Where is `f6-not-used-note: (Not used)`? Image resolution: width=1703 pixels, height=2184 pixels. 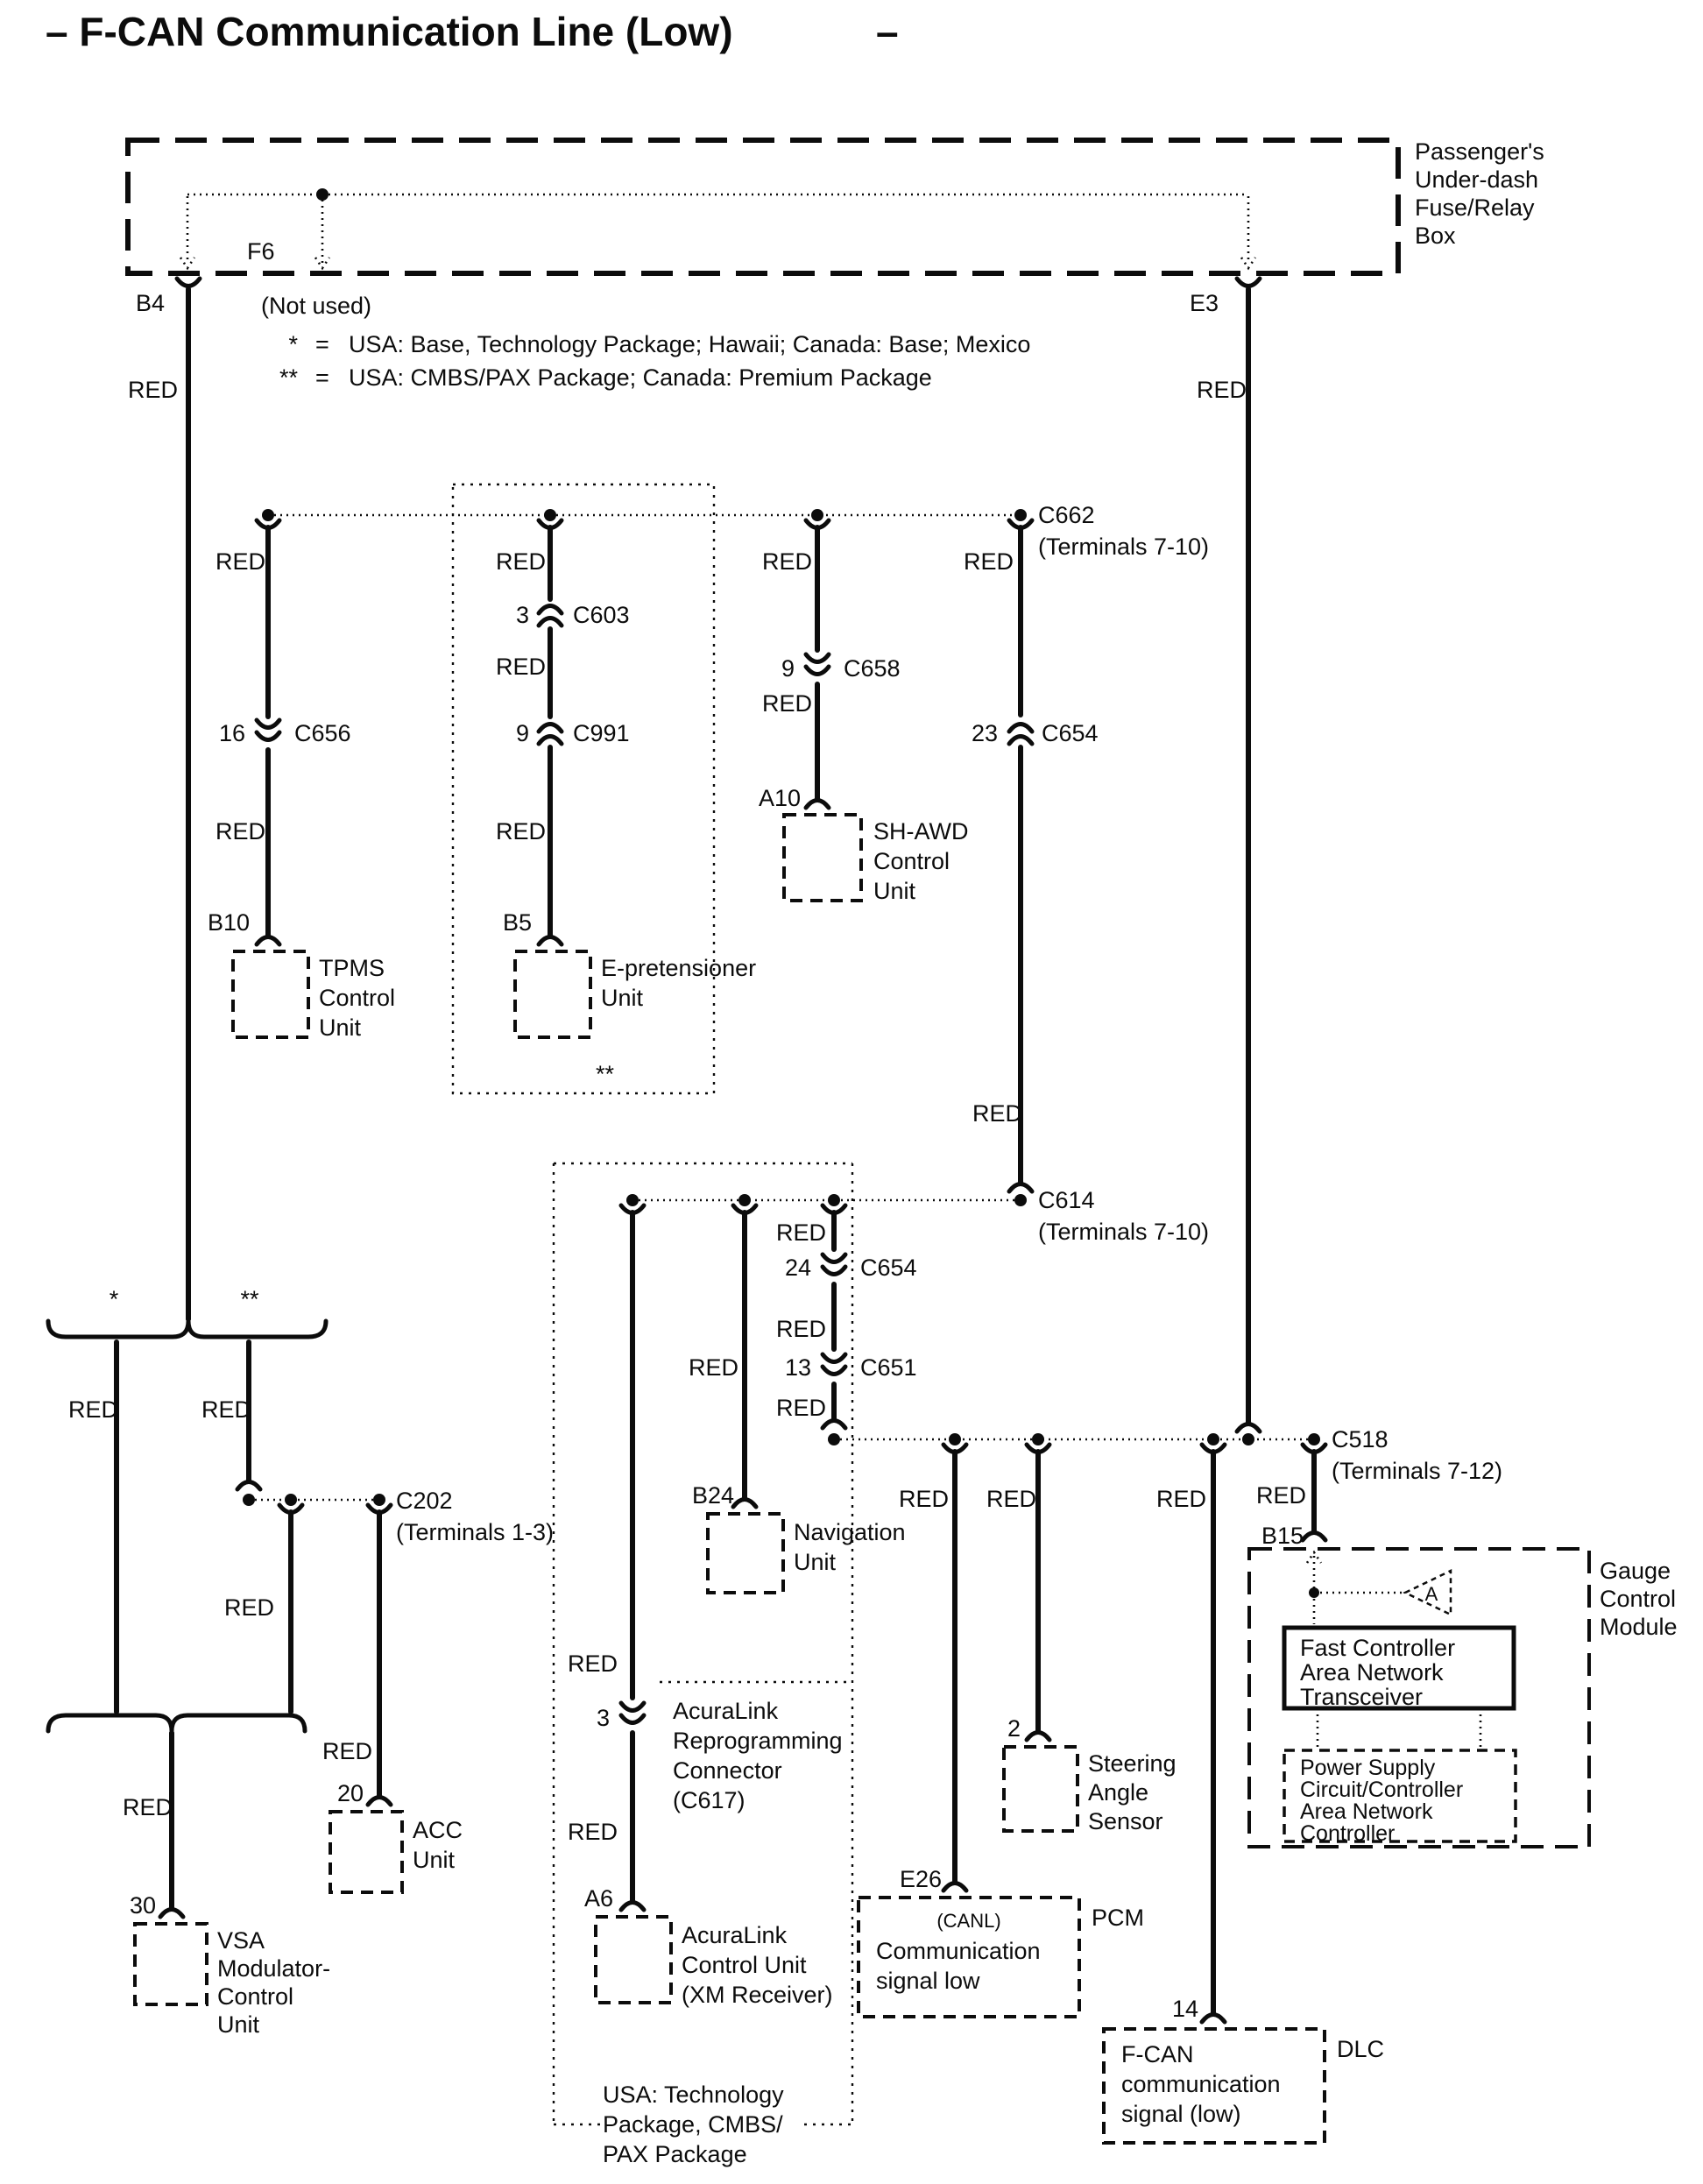 f6-not-used-note: (Not used) is located at coordinates (316, 306).